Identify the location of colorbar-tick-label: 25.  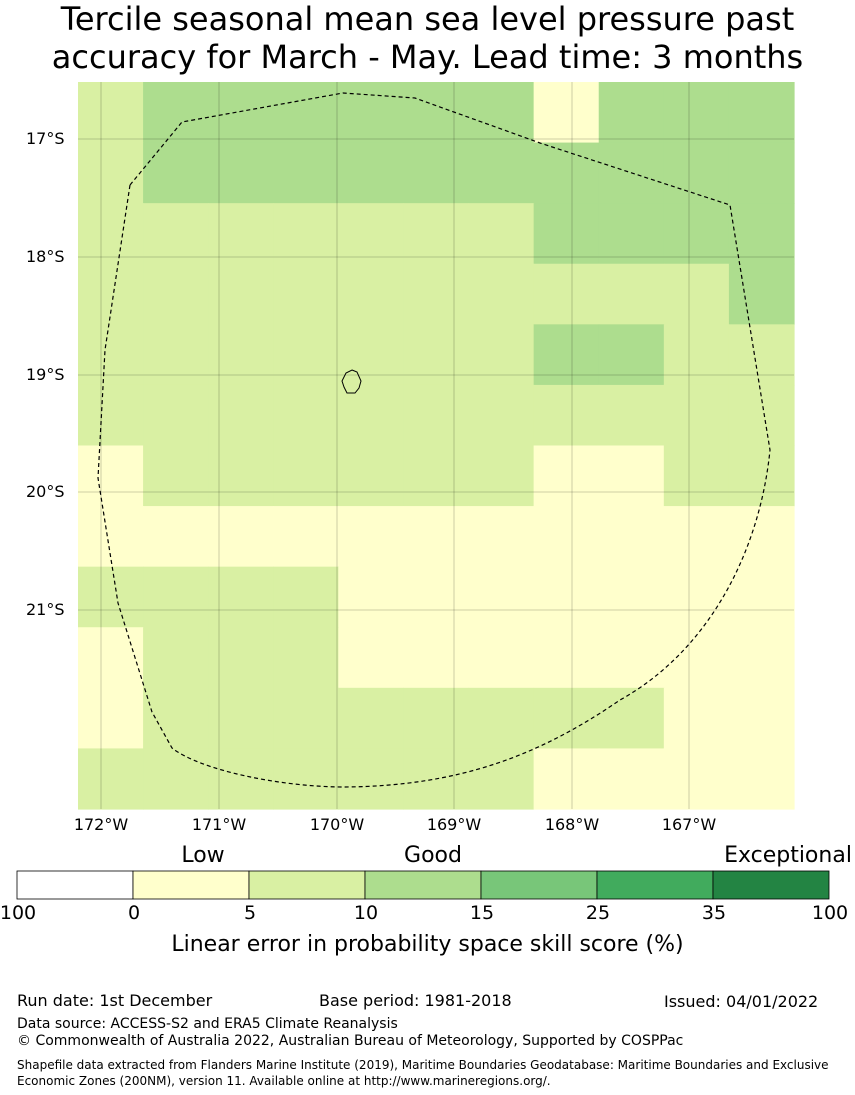
(598, 913).